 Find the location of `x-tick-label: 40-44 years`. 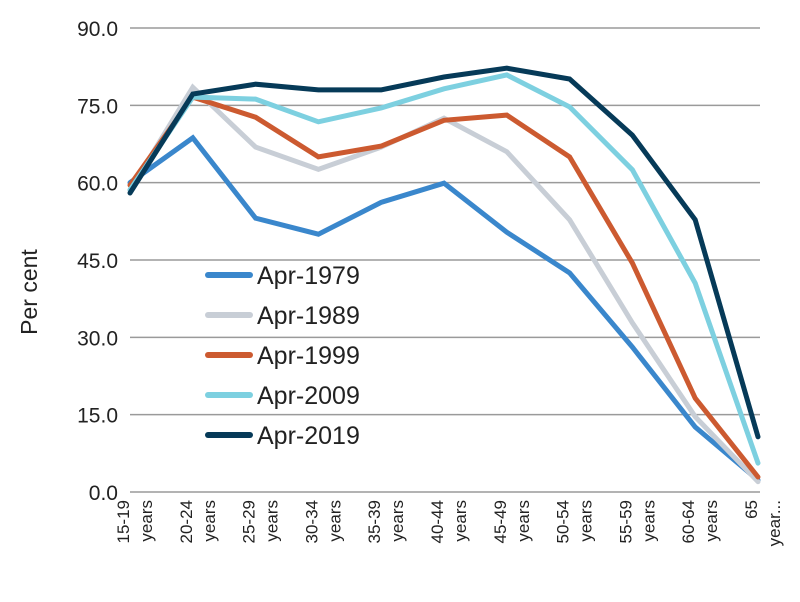

x-tick-label: 40-44 years is located at coordinates (449, 521).